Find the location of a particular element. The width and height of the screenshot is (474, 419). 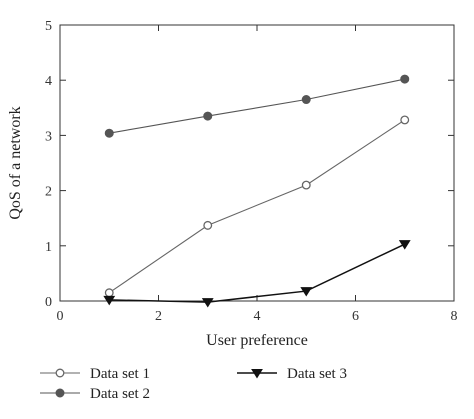

x-tick-label: 6 is located at coordinates (355, 316).